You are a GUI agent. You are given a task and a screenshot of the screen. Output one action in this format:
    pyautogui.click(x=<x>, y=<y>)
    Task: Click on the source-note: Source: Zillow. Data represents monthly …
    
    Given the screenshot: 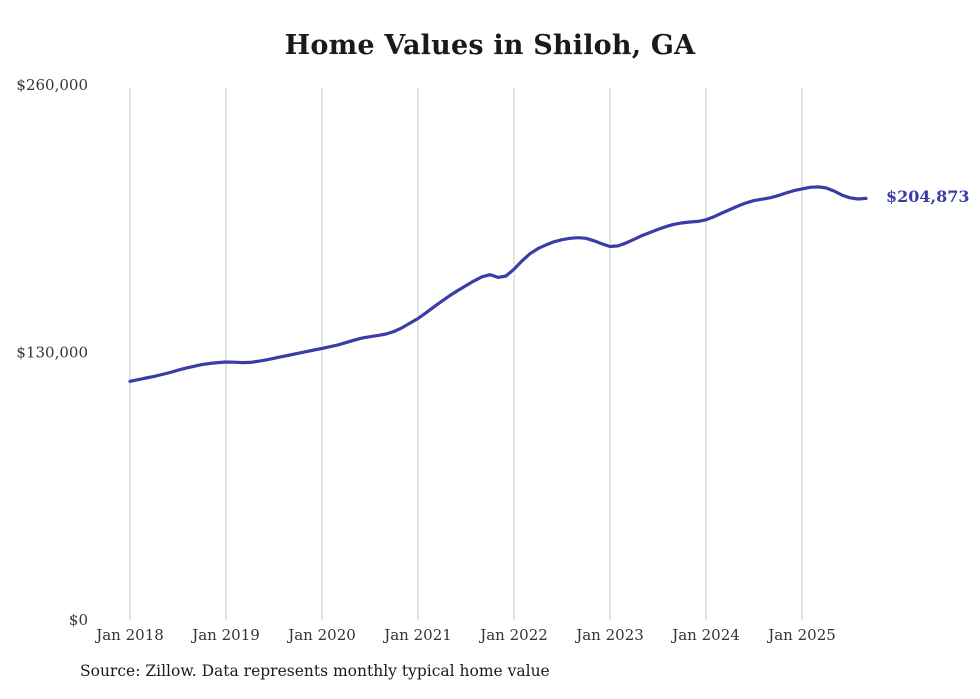 What is the action you would take?
    pyautogui.click(x=315, y=671)
    